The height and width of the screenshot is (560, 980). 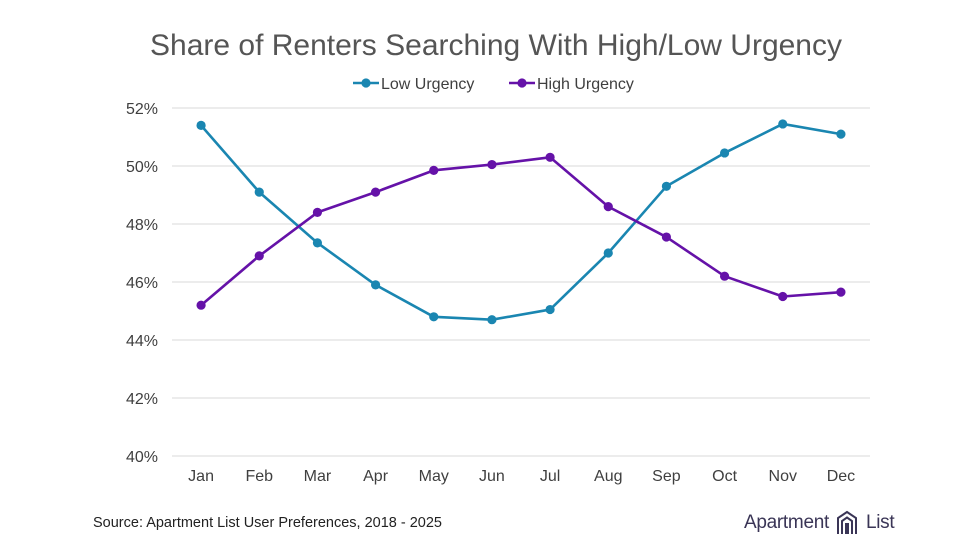 What do you see at coordinates (585, 84) in the screenshot?
I see `legend-label: High Urgency` at bounding box center [585, 84].